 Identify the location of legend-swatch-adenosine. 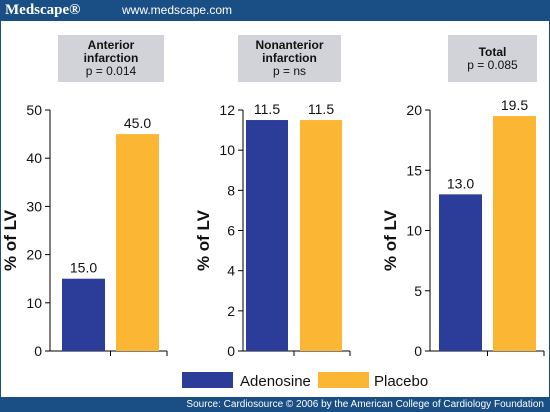
(207, 380).